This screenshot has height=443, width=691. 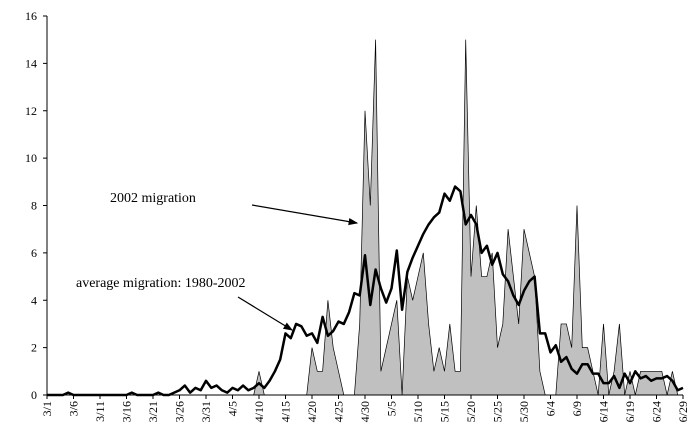 I want to click on y-tick-label: 16, so click(x=31, y=16).